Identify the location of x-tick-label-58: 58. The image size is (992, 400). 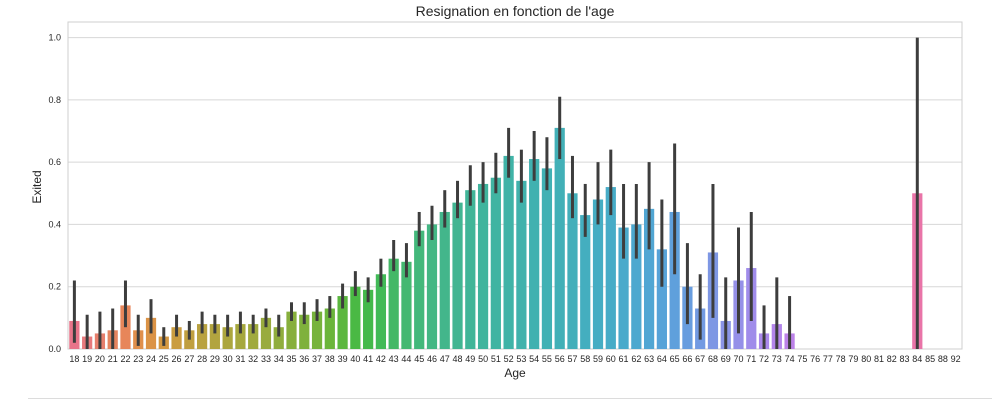
(585, 359).